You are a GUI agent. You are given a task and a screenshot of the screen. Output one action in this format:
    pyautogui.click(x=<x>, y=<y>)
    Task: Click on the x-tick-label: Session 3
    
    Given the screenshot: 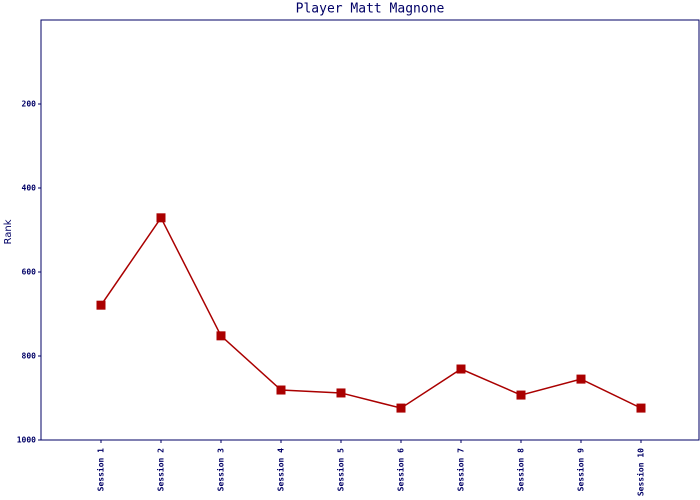 What is the action you would take?
    pyautogui.click(x=221, y=470)
    